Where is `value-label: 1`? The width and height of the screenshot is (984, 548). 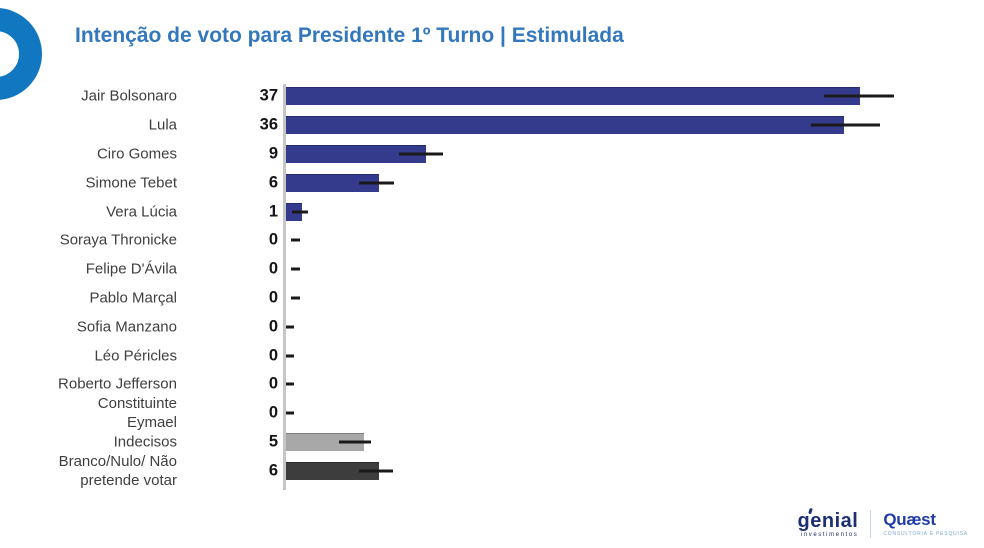 value-label: 1 is located at coordinates (273, 211).